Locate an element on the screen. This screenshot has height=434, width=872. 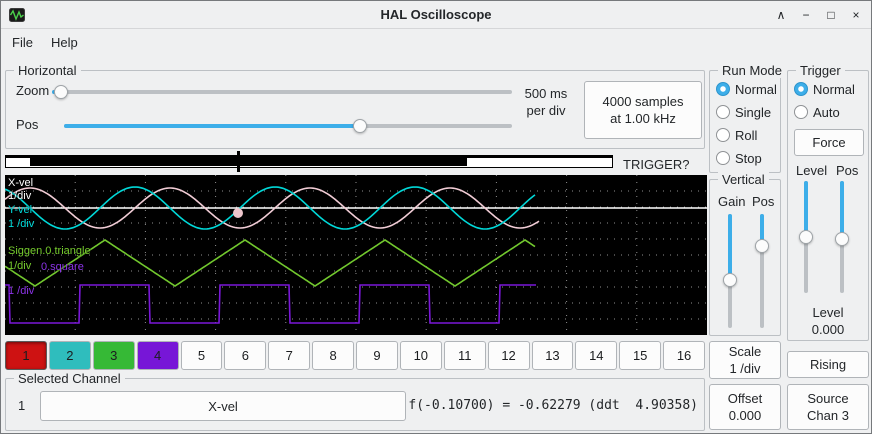
radio-label: Stop is located at coordinates (748, 158).